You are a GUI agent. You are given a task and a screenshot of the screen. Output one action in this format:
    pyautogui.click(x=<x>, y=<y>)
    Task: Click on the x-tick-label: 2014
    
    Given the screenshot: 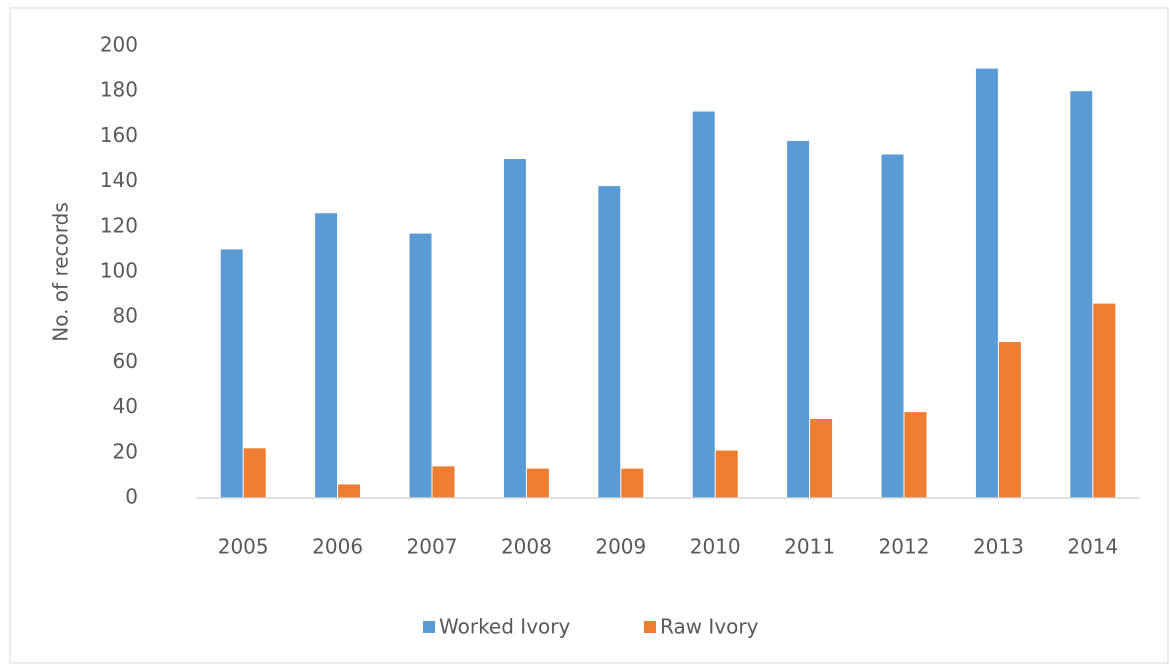 What is the action you would take?
    pyautogui.click(x=1092, y=547)
    